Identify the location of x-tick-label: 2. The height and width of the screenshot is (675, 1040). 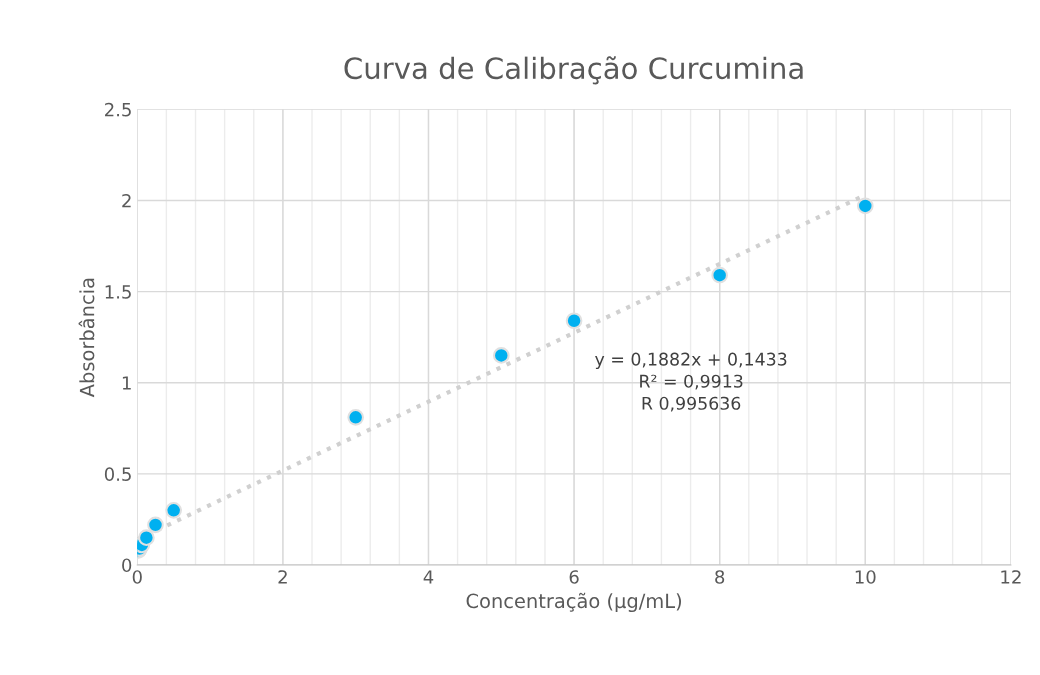
(282, 577).